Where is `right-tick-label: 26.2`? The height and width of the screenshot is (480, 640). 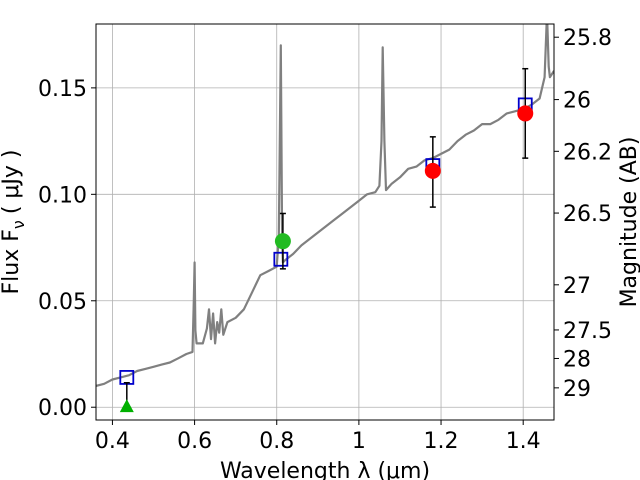 right-tick-label: 26.2 is located at coordinates (587, 152).